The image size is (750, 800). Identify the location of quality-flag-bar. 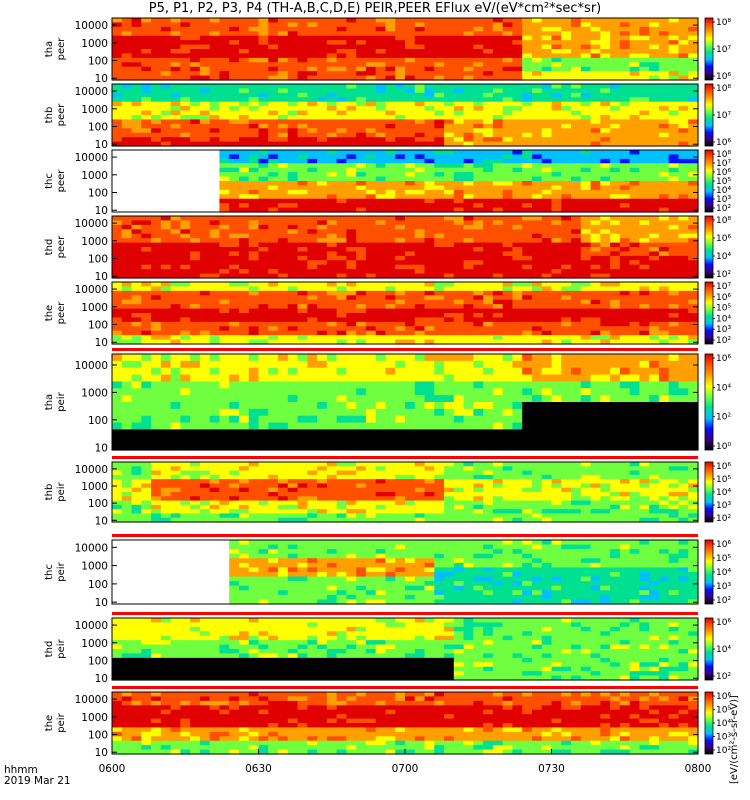
(405, 349).